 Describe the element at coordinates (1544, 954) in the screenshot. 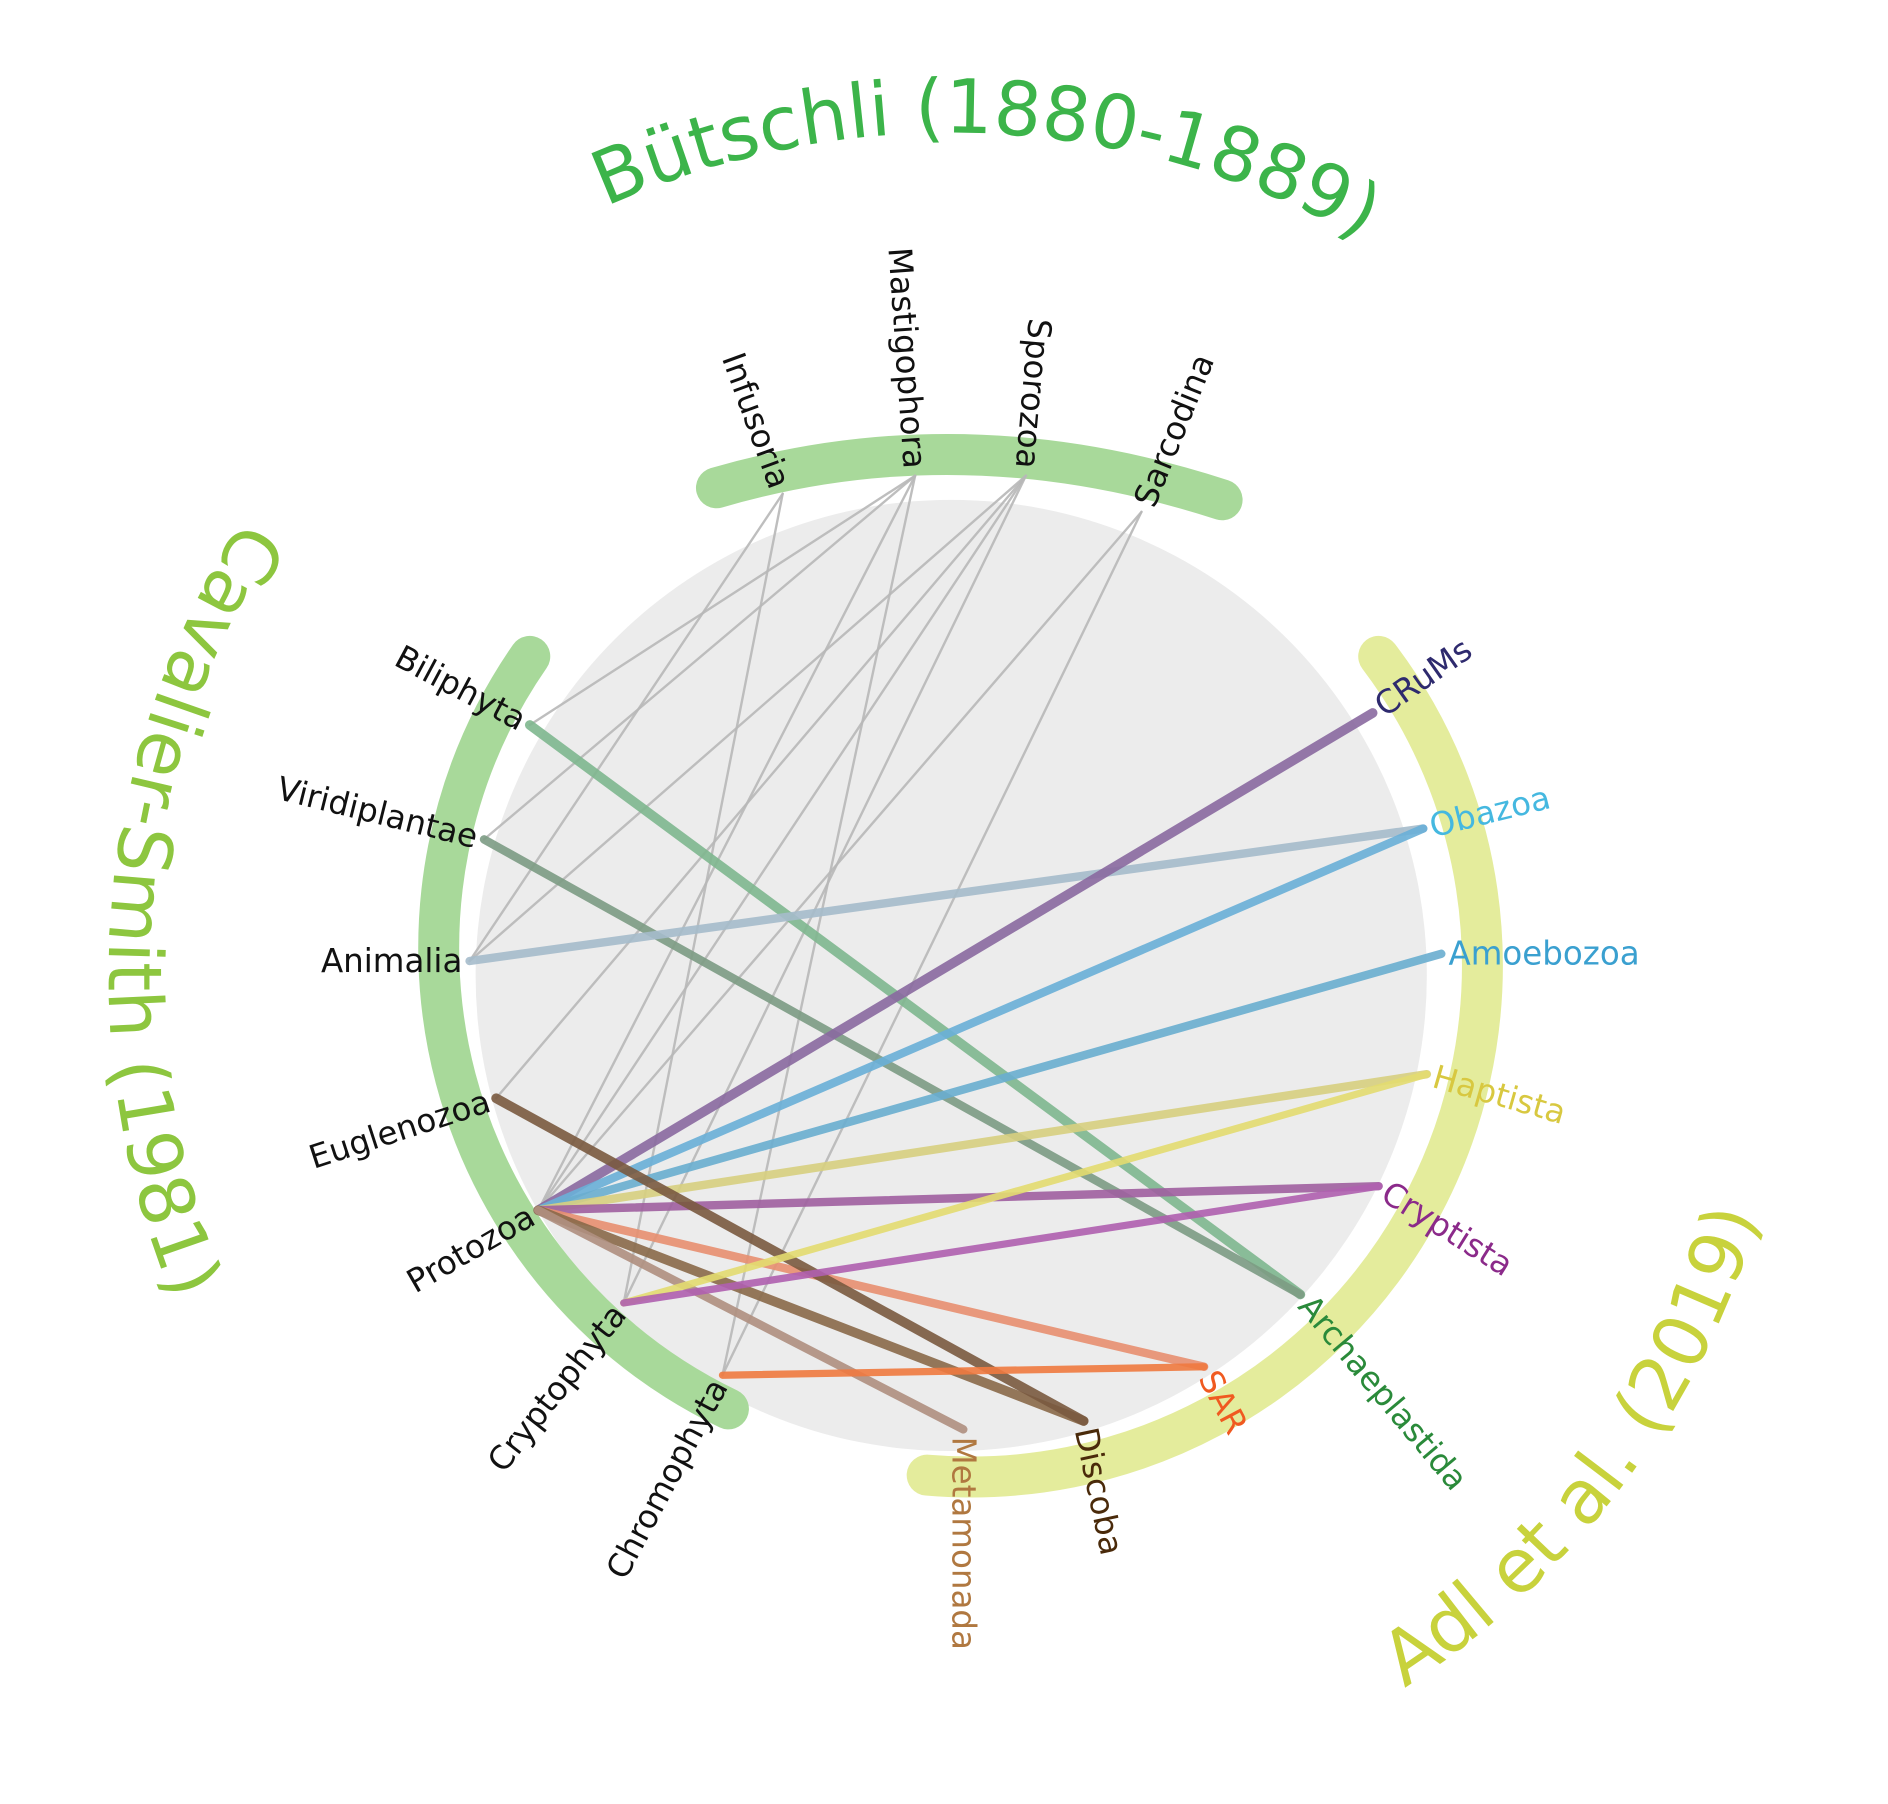

I see `node-label: Amoebozoa` at that location.